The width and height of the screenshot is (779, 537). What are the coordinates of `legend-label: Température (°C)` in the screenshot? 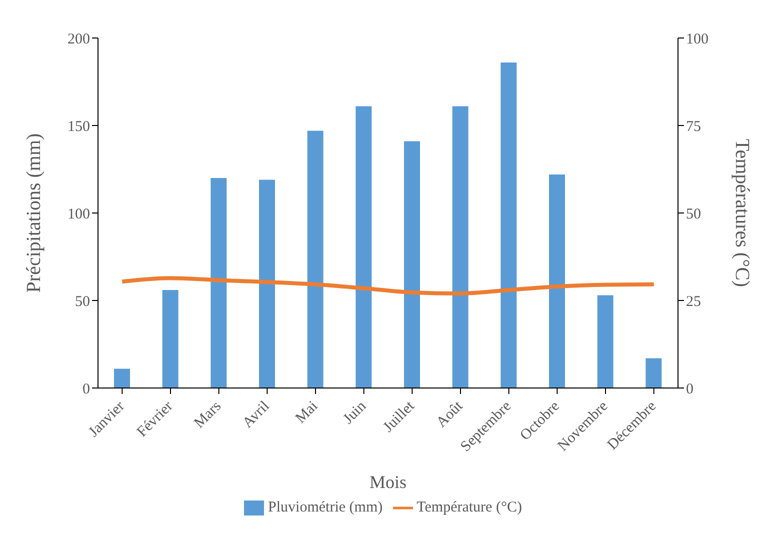 It's located at (469, 507).